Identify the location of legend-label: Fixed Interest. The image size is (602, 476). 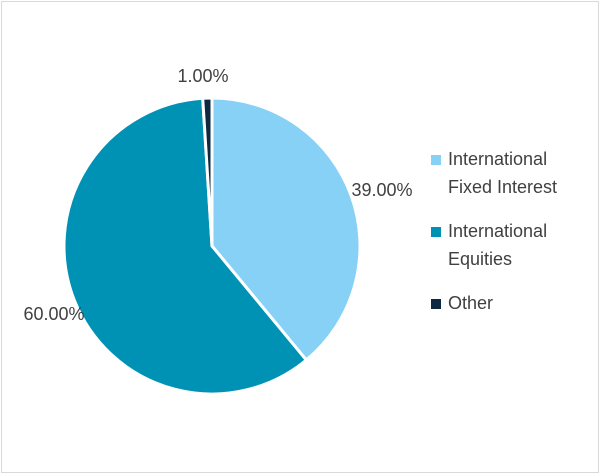
(502, 187).